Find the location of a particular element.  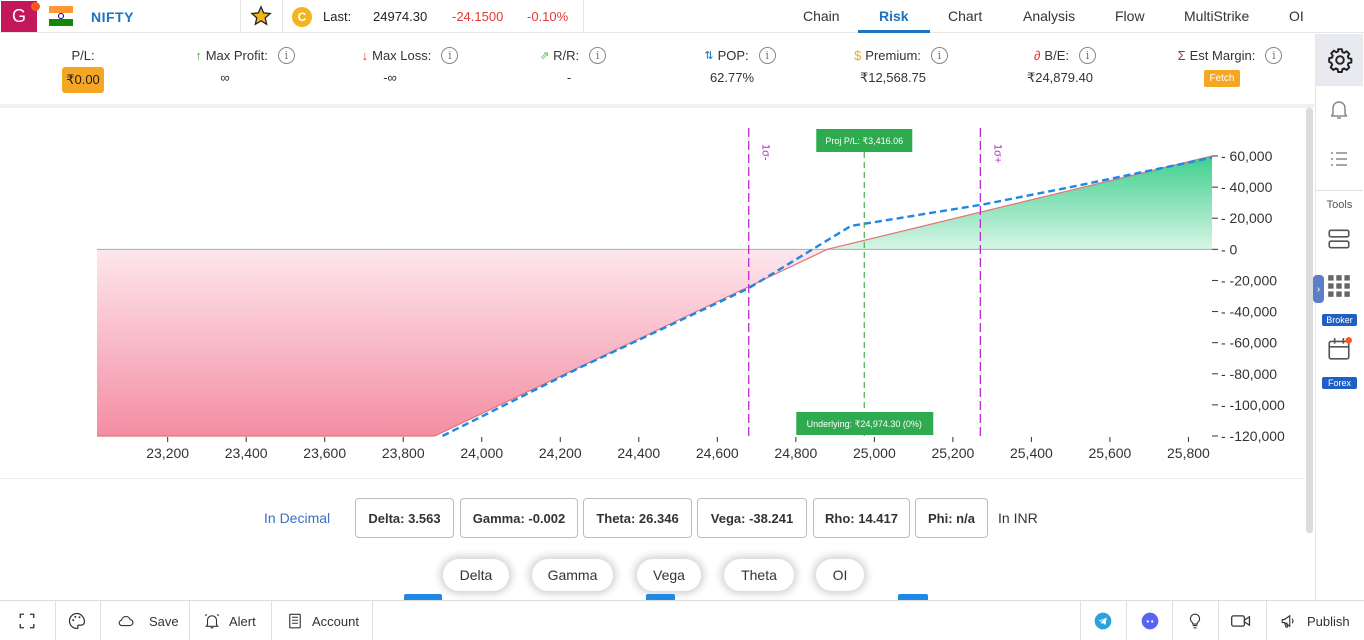

active-tab-indicator is located at coordinates (894, 31).